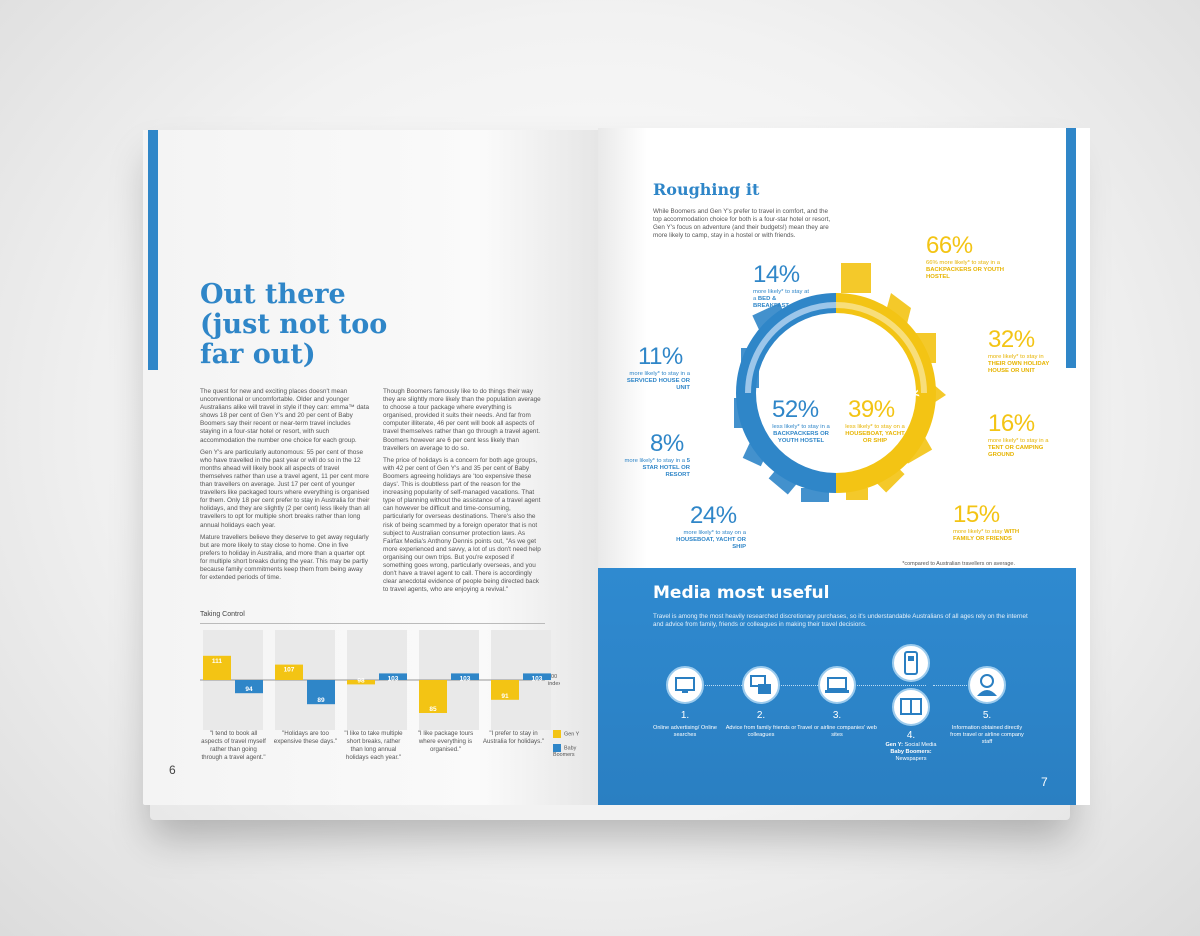  Describe the element at coordinates (963, 685) in the screenshot. I see `connector-line` at that location.